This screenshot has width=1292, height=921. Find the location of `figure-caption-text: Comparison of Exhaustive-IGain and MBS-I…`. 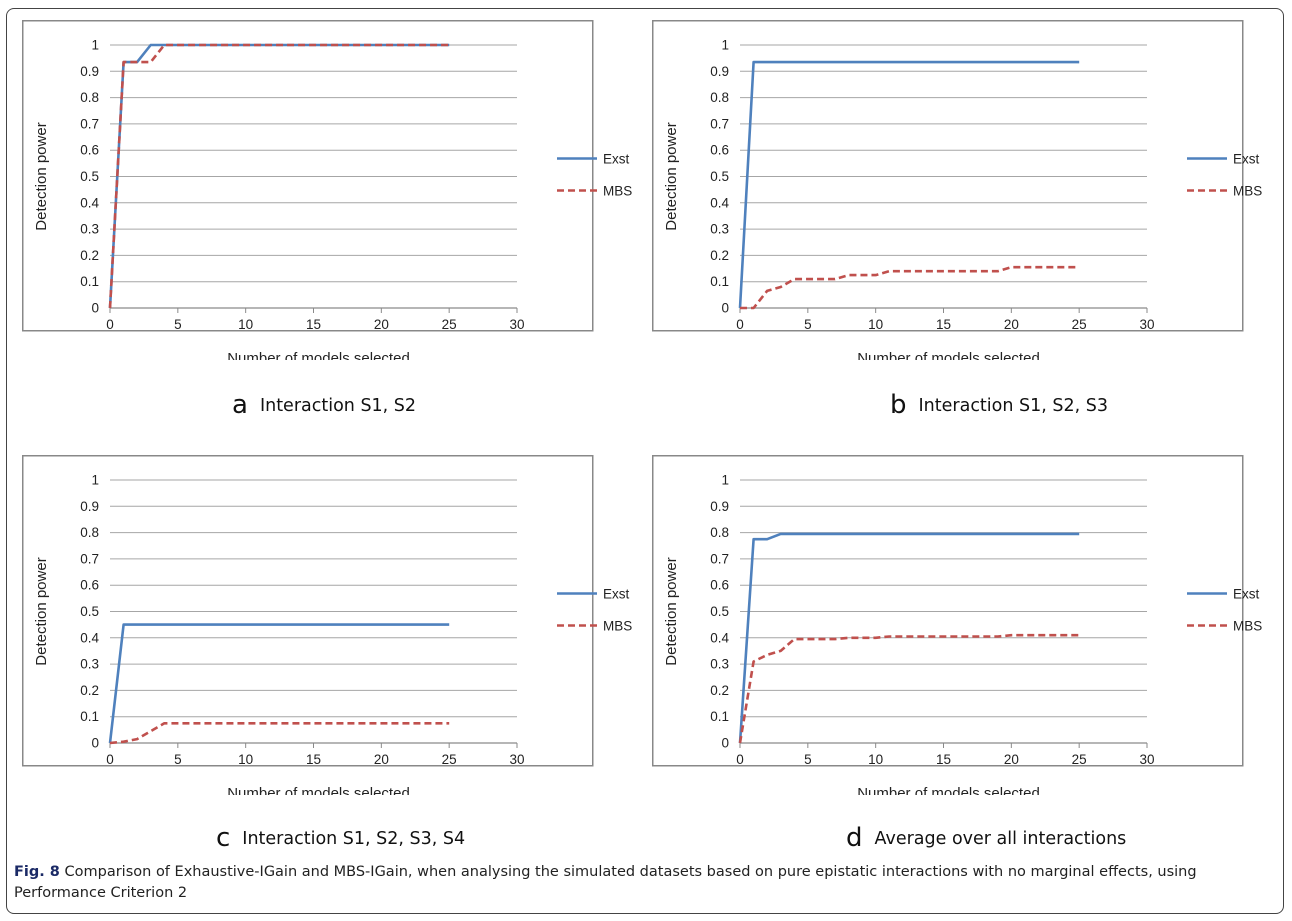

figure-caption-text: Comparison of Exhaustive-IGain and MBS-I… is located at coordinates (605, 882).